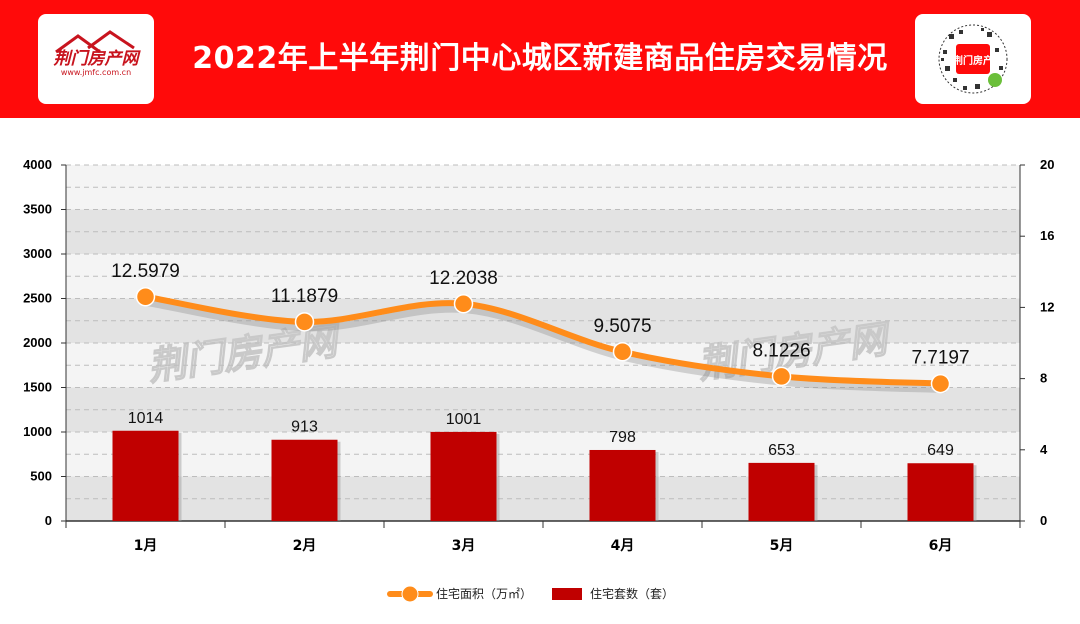 The width and height of the screenshot is (1080, 624). What do you see at coordinates (464, 546) in the screenshot?
I see `category-label: 3月` at bounding box center [464, 546].